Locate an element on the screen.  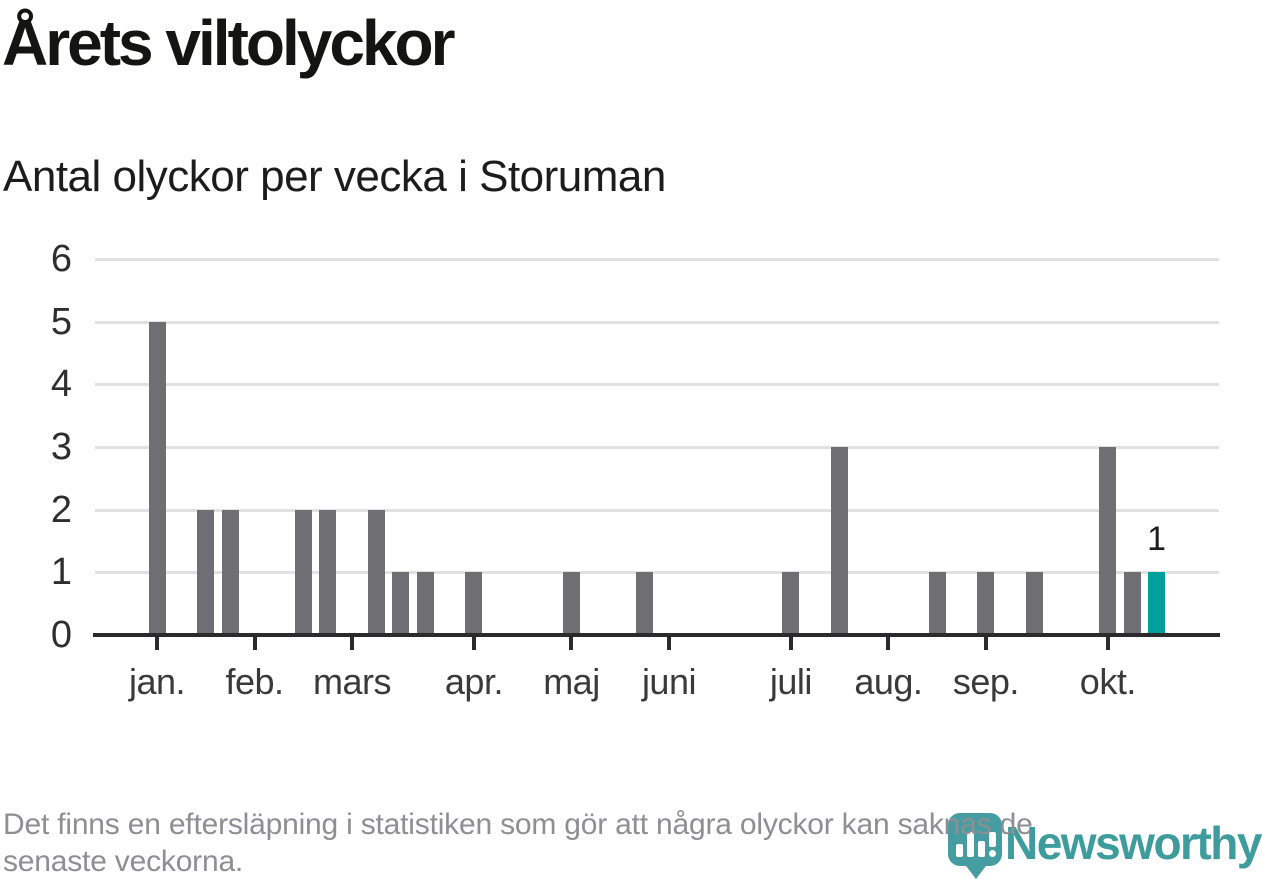
y-axis-label-0: 0 is located at coordinates (61, 635).